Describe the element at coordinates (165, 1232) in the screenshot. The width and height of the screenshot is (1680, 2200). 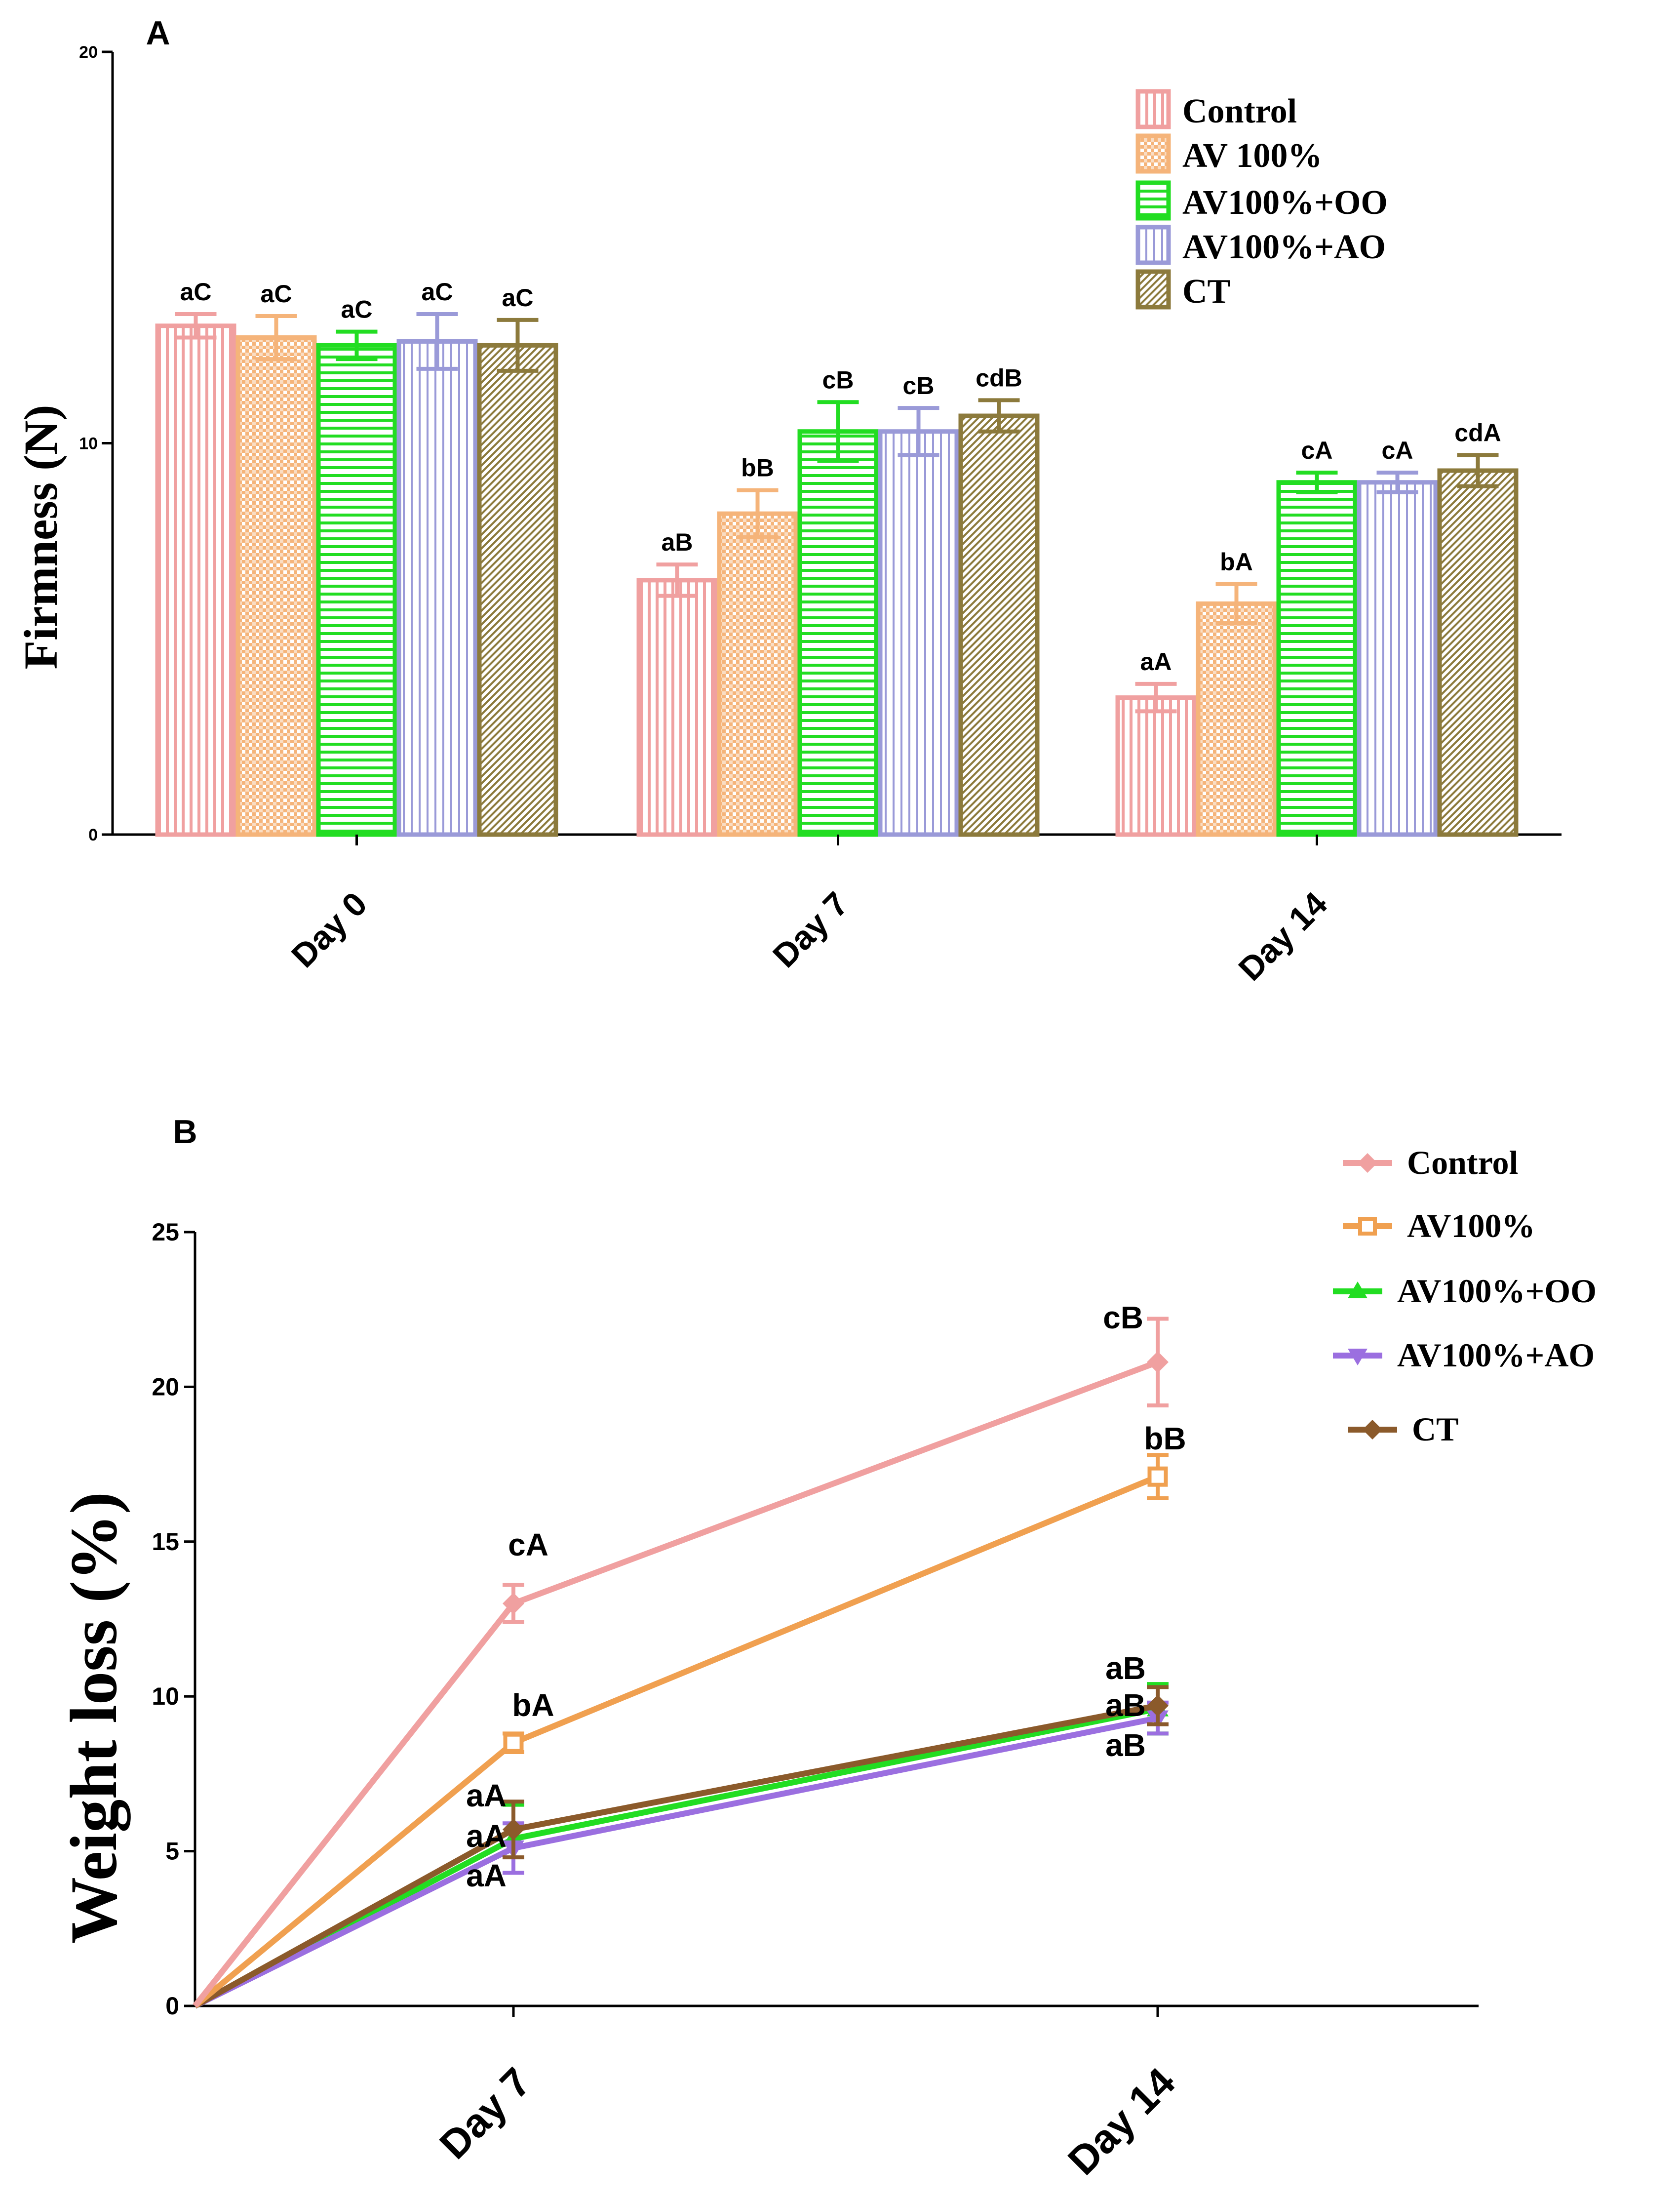
I see `y-tick-label: 25` at that location.